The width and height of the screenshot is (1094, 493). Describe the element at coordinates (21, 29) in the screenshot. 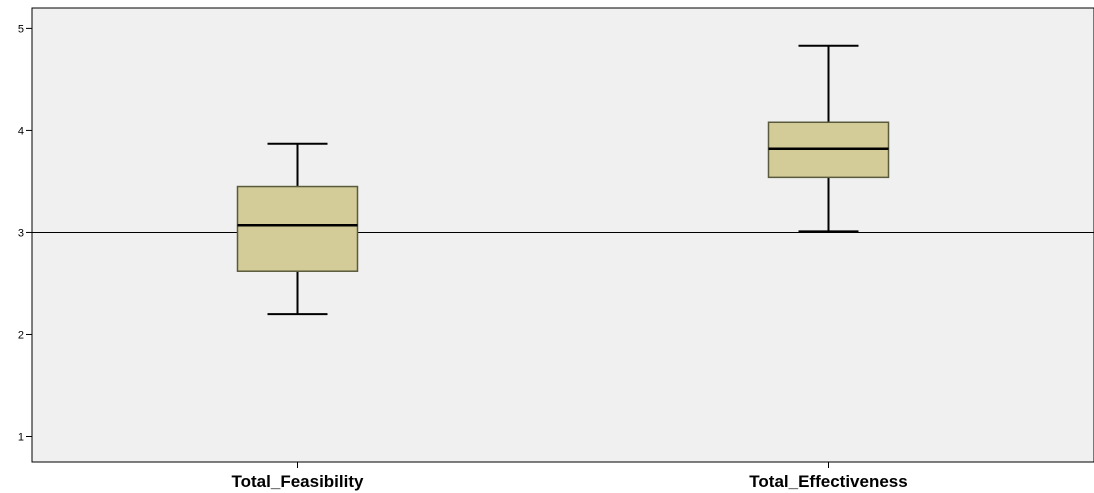

I see `y-tick-label: 5` at that location.